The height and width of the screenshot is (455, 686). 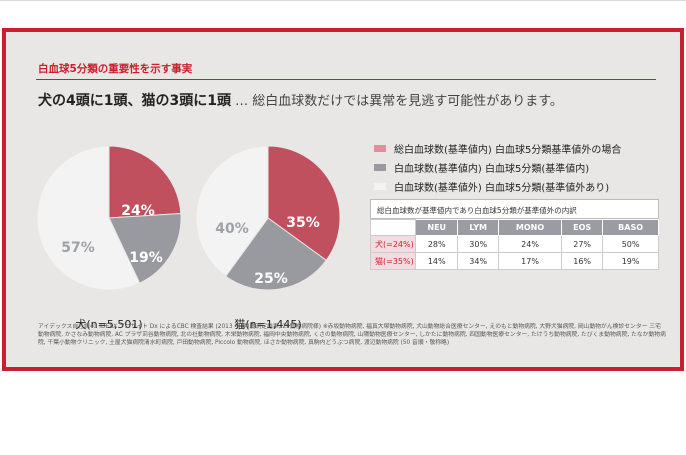 I want to click on table-header-cell: EOS, so click(x=582, y=227).